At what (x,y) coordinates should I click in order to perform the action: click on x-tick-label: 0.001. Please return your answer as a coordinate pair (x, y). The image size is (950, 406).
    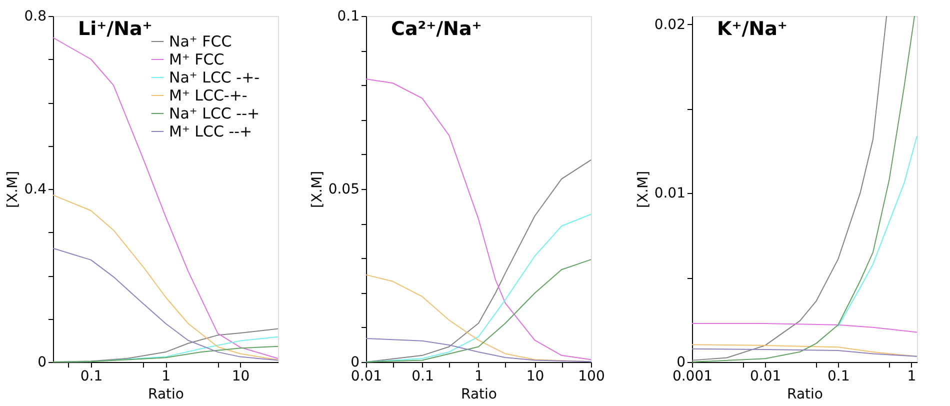
    Looking at the image, I should click on (692, 376).